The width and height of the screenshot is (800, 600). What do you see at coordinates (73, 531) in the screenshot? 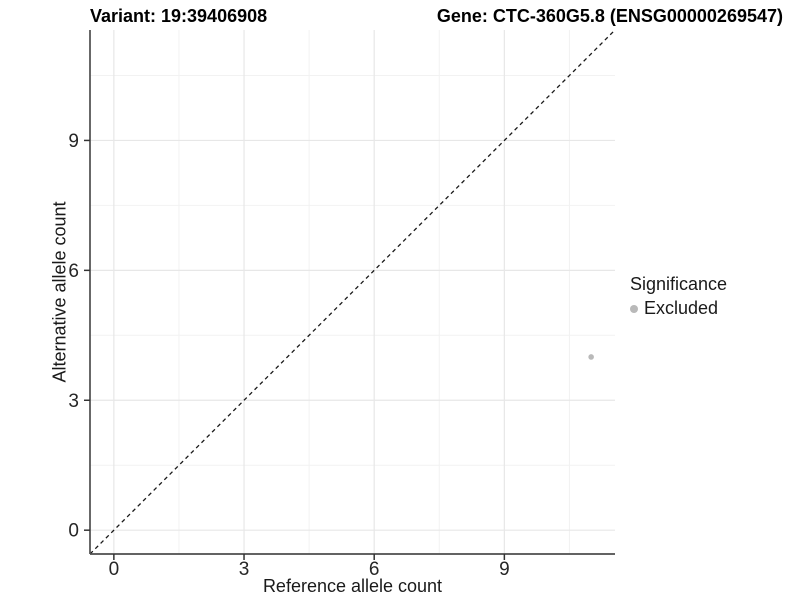
I see `y-tick-label: 0` at bounding box center [73, 531].